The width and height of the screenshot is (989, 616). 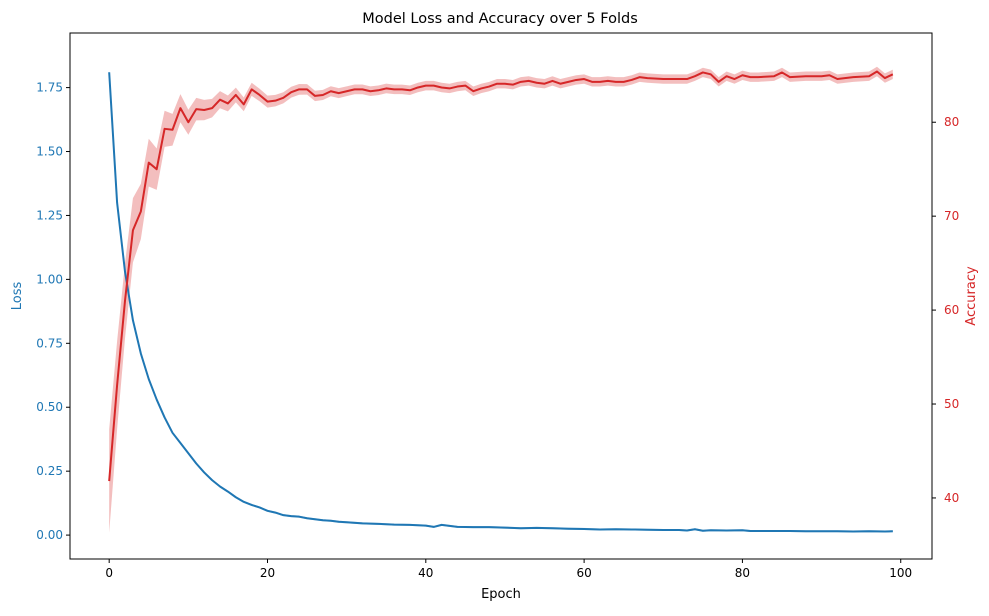 What do you see at coordinates (109, 573) in the screenshot?
I see `x-tick-label: 0` at bounding box center [109, 573].